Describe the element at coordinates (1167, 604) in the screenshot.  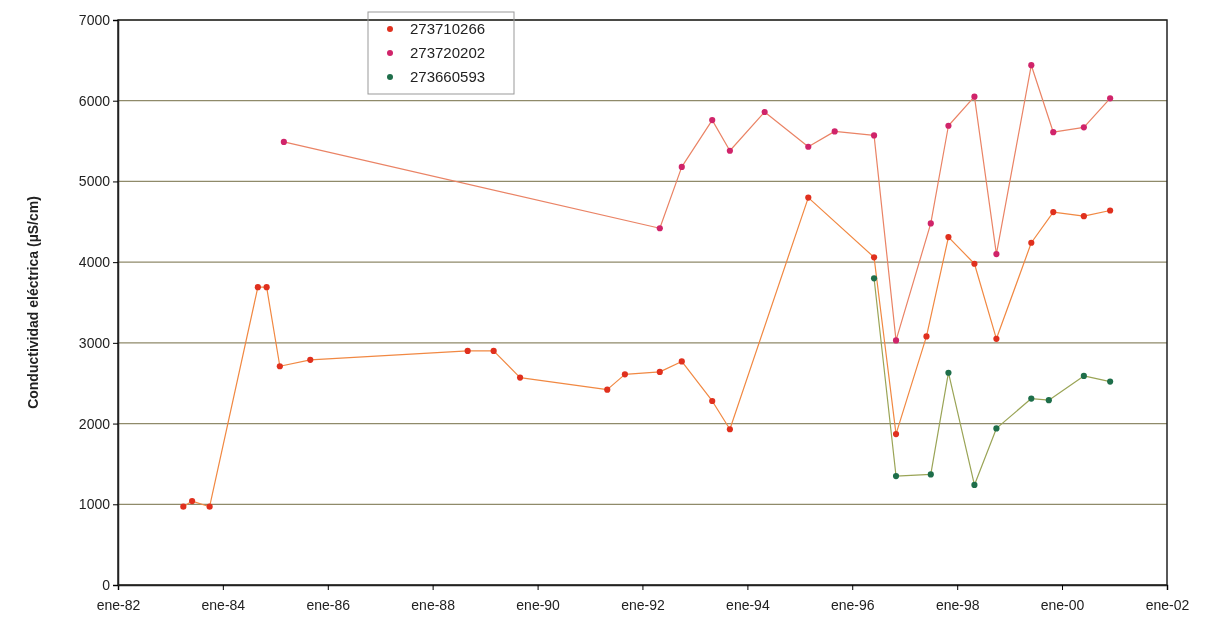
I see `x-tick-label: ene-02` at that location.